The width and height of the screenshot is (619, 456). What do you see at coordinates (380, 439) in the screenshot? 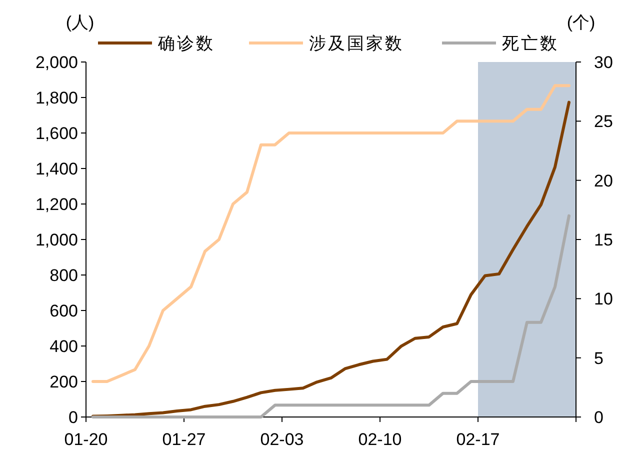
I see `x-tick-label: 02-10` at bounding box center [380, 439].